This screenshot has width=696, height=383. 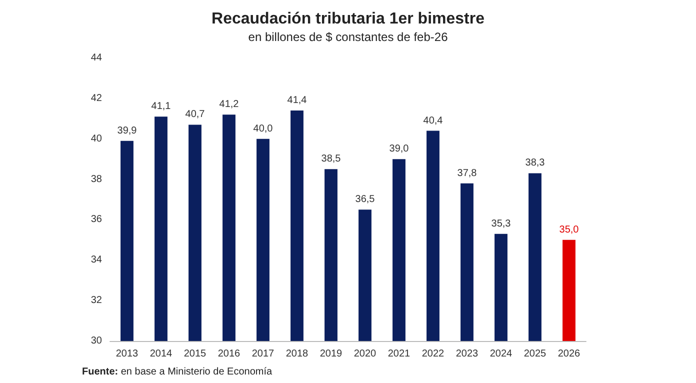 What do you see at coordinates (161, 106) in the screenshot?
I see `data-label: 41,1` at bounding box center [161, 106].